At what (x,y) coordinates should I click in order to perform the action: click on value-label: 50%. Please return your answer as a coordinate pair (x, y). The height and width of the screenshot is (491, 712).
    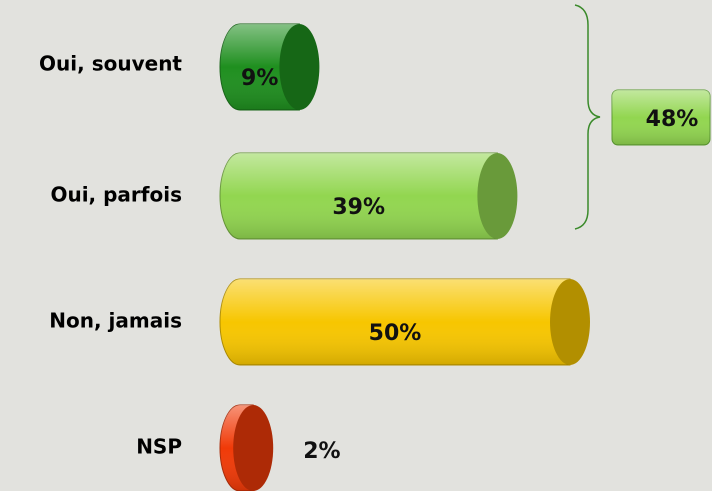
    Looking at the image, I should click on (395, 333).